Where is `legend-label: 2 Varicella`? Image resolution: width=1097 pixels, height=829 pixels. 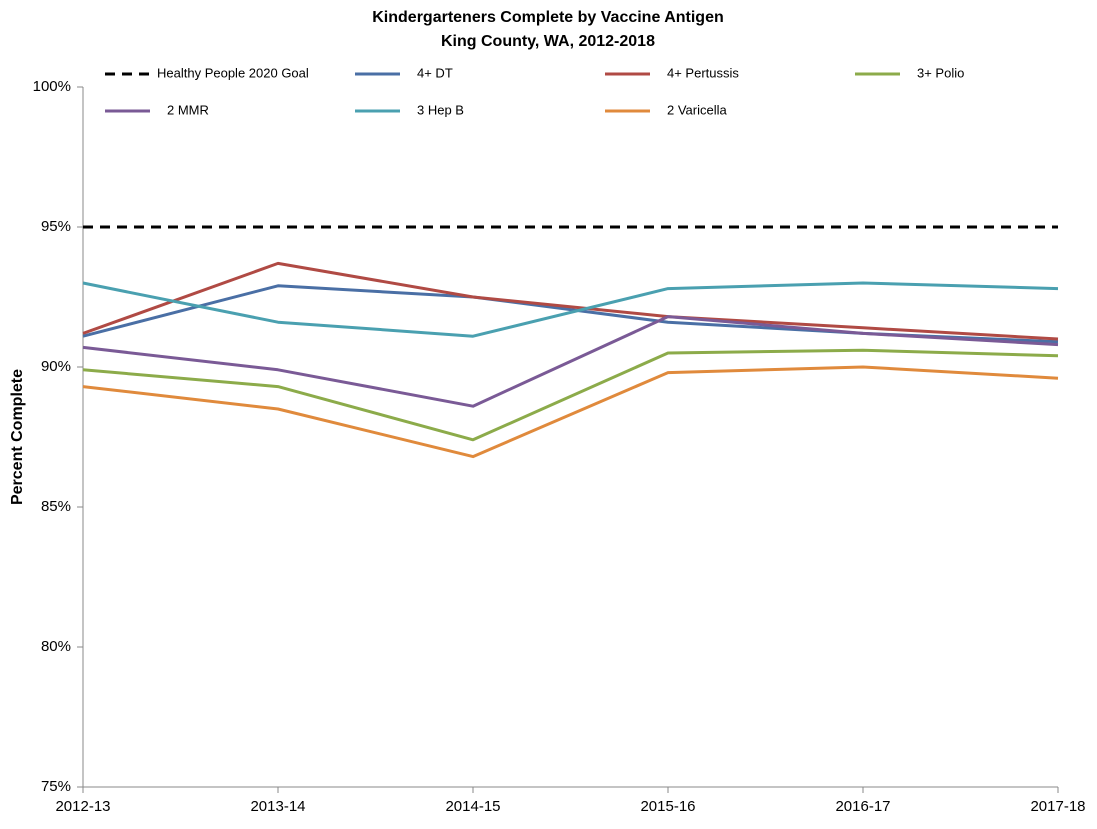 legend-label: 2 Varicella is located at coordinates (697, 109).